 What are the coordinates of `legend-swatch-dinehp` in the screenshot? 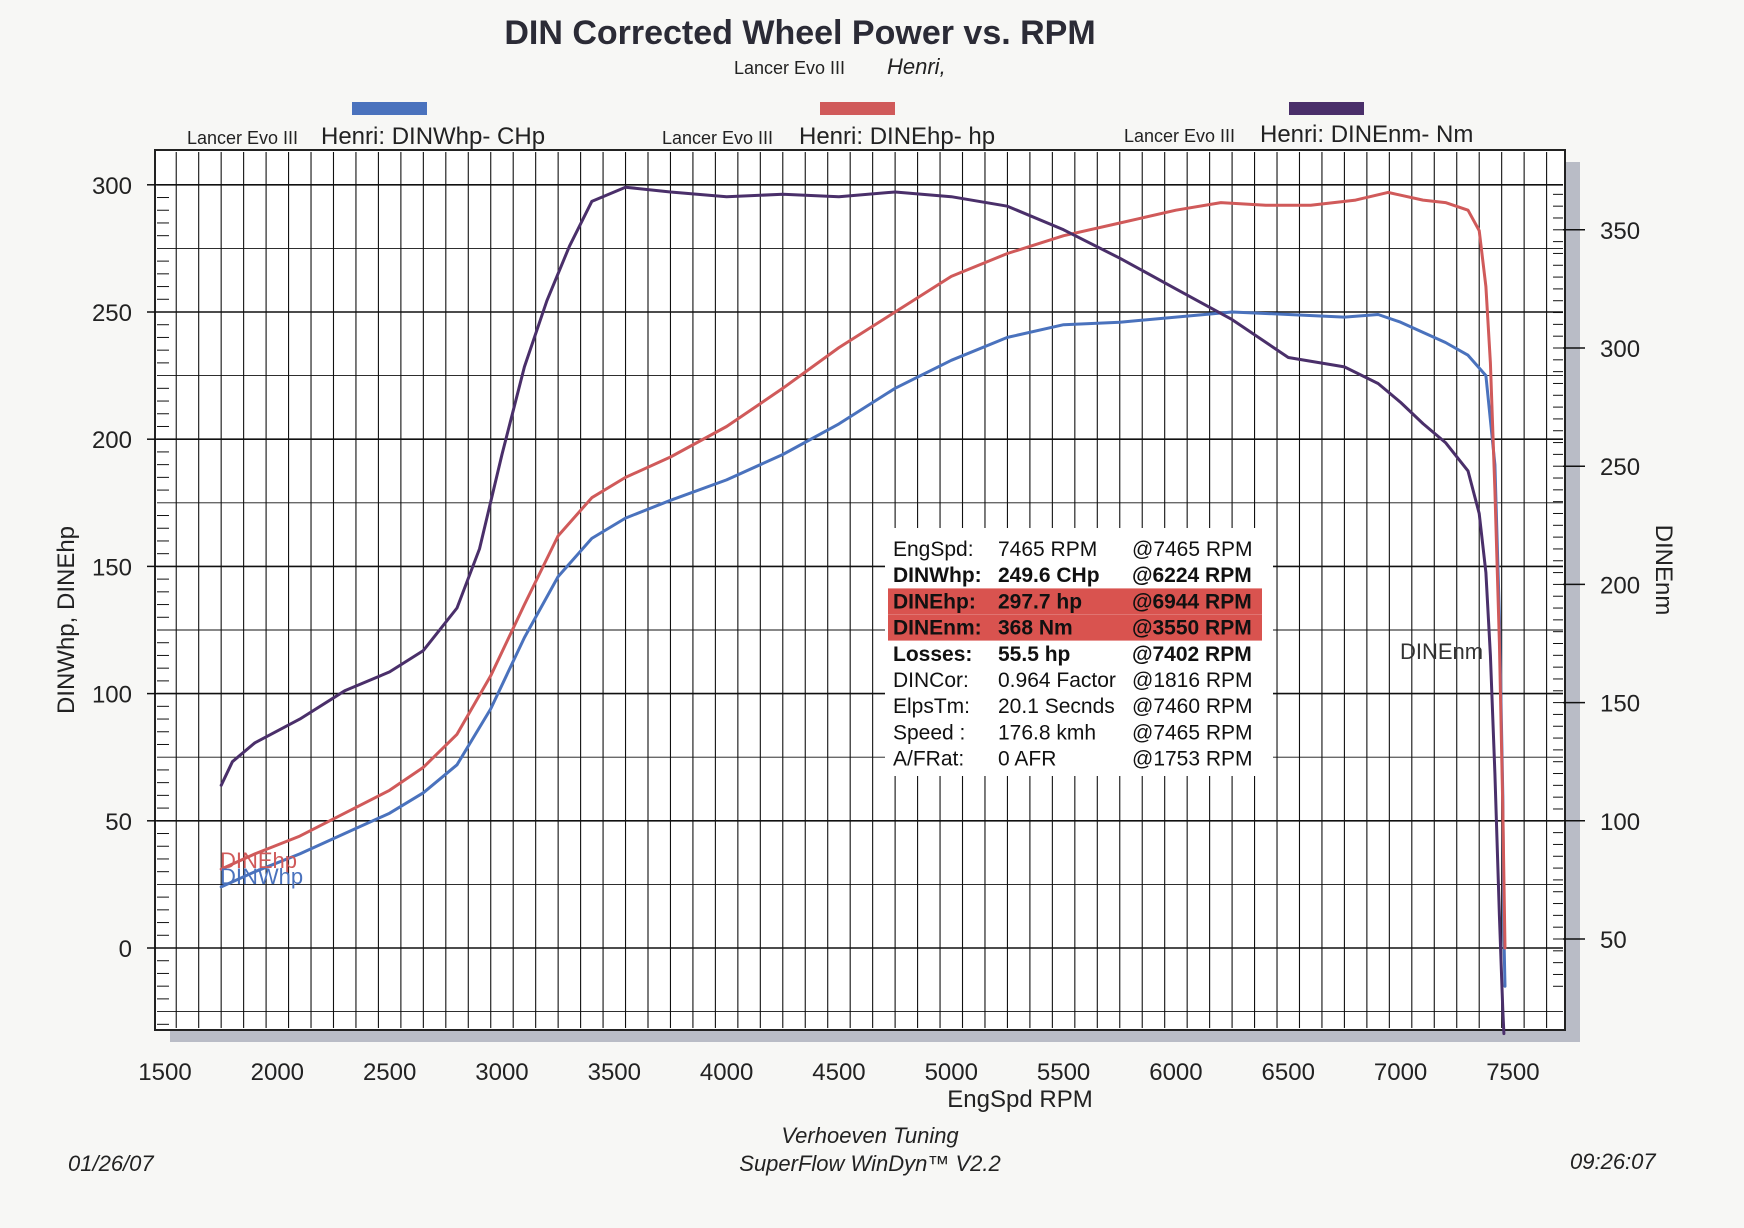 It's located at (857, 108).